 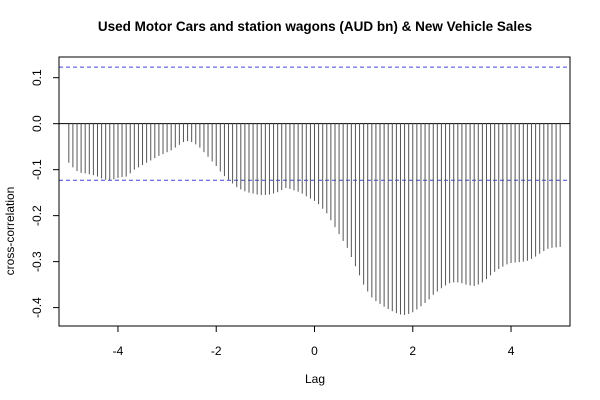 I want to click on x-tick-label: -4, so click(x=118, y=351).